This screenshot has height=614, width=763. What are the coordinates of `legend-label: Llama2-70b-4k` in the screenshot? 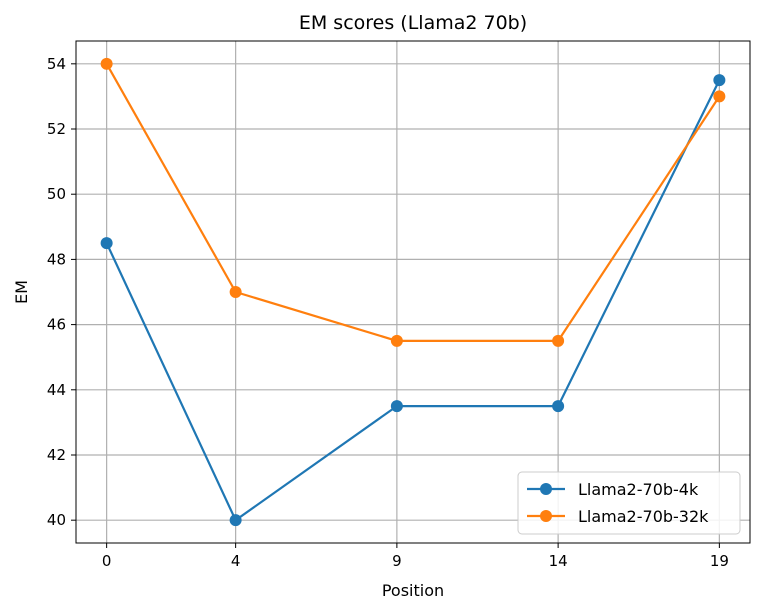 It's located at (638, 489).